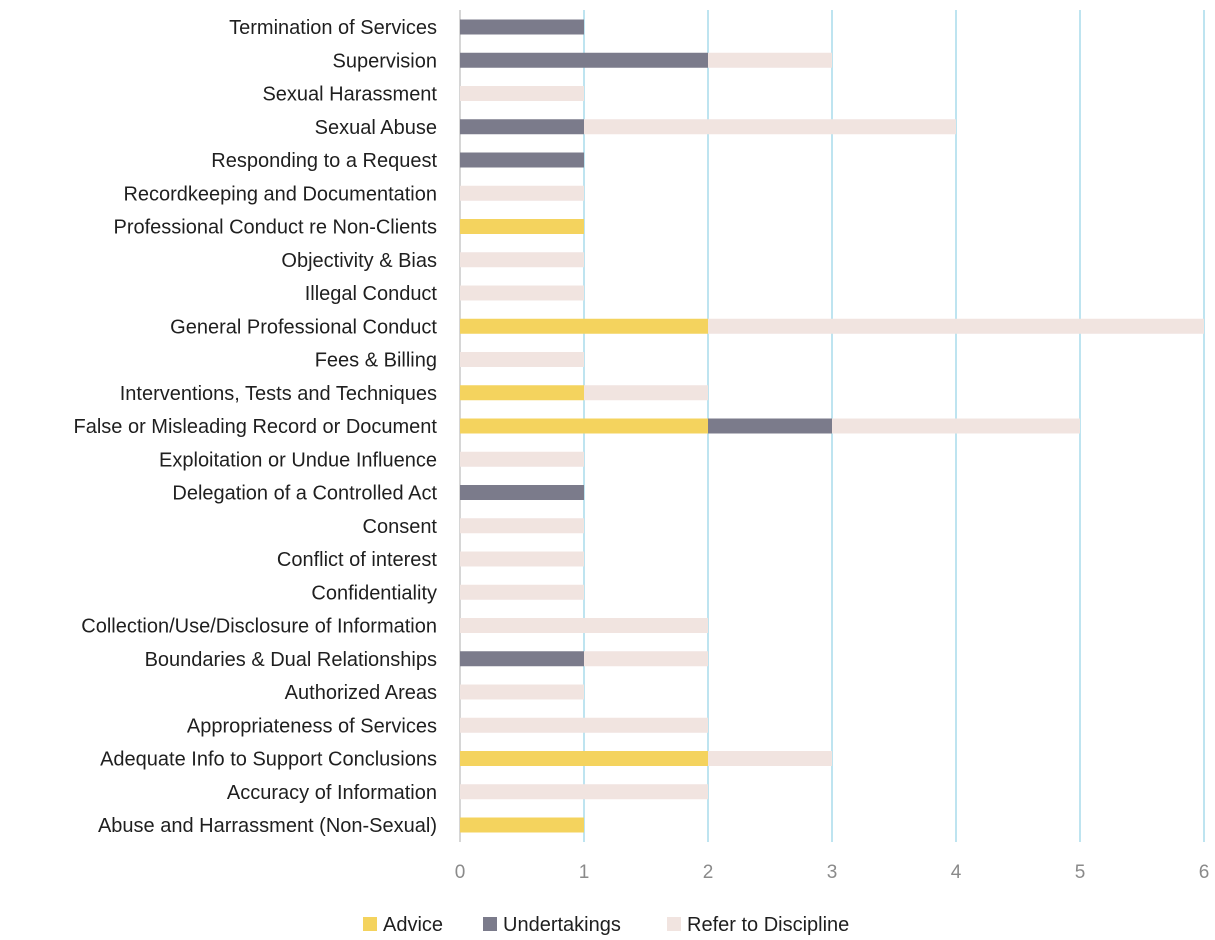 The height and width of the screenshot is (940, 1215). Describe the element at coordinates (384, 61) in the screenshot. I see `category-label: Supervision` at that location.